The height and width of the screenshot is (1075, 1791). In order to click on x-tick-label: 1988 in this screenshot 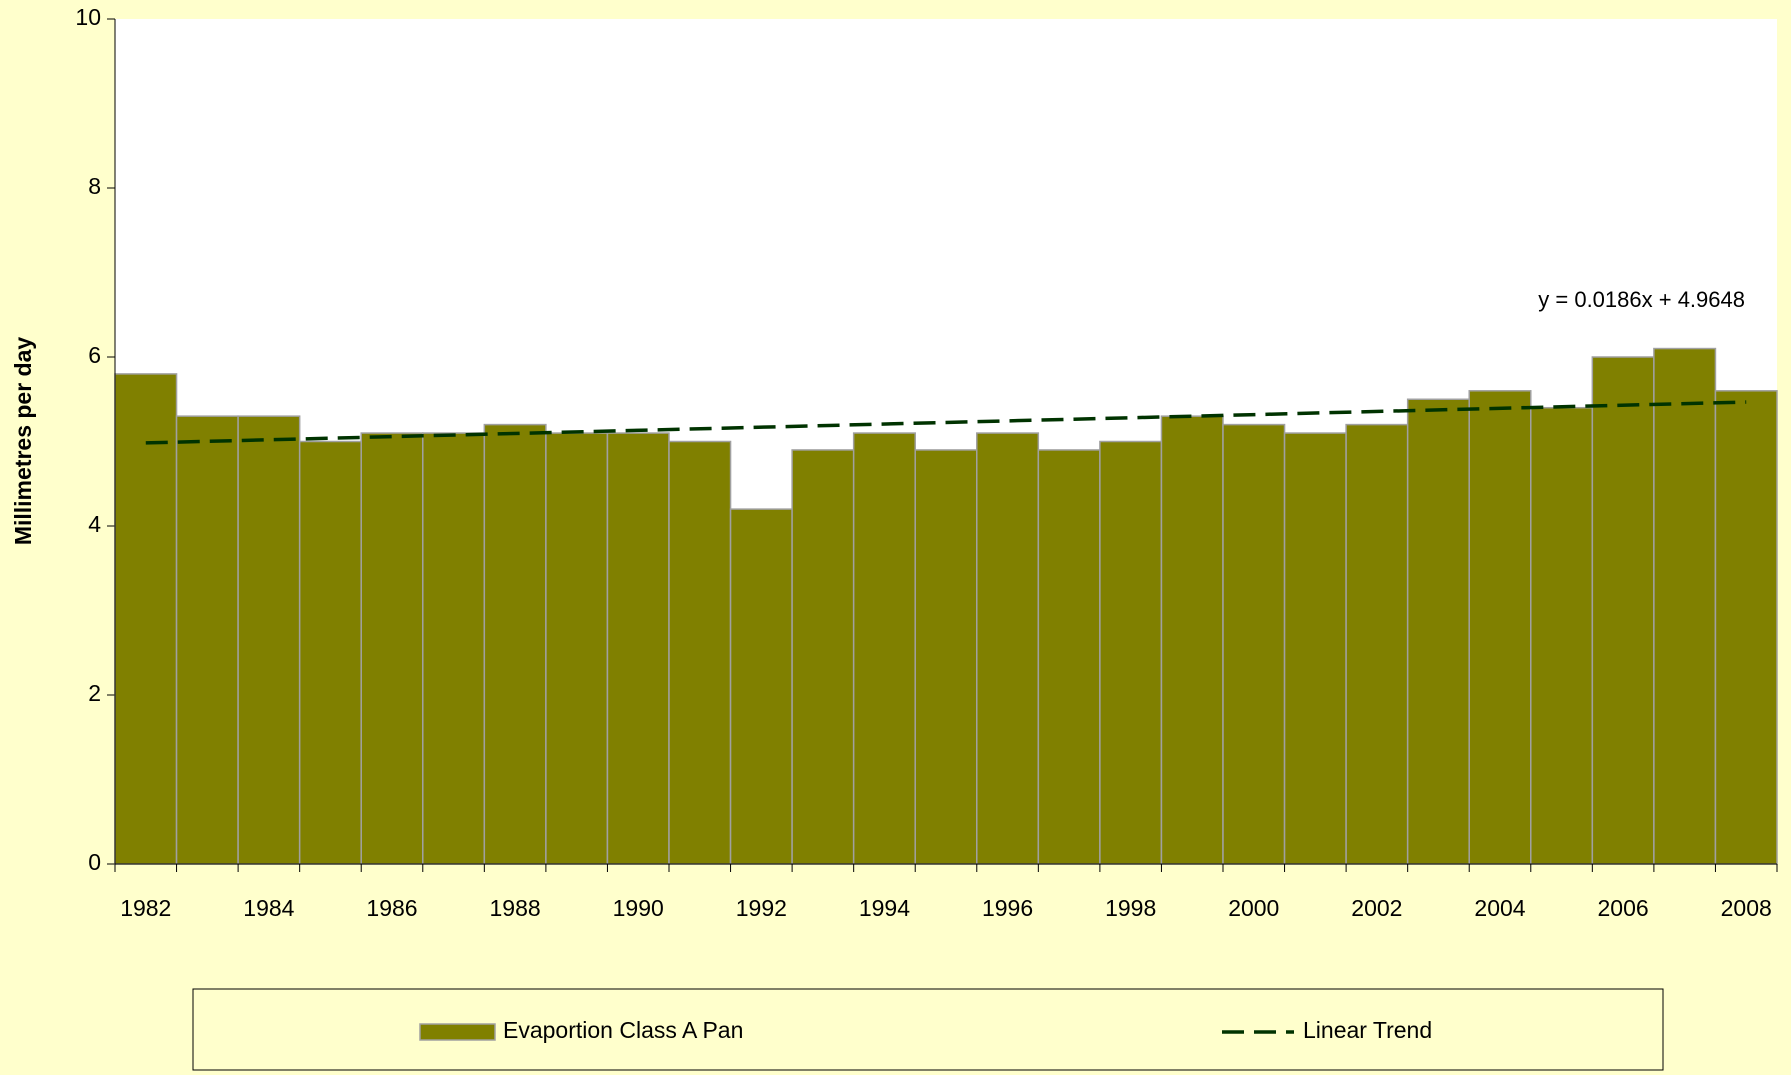, I will do `click(515, 908)`.